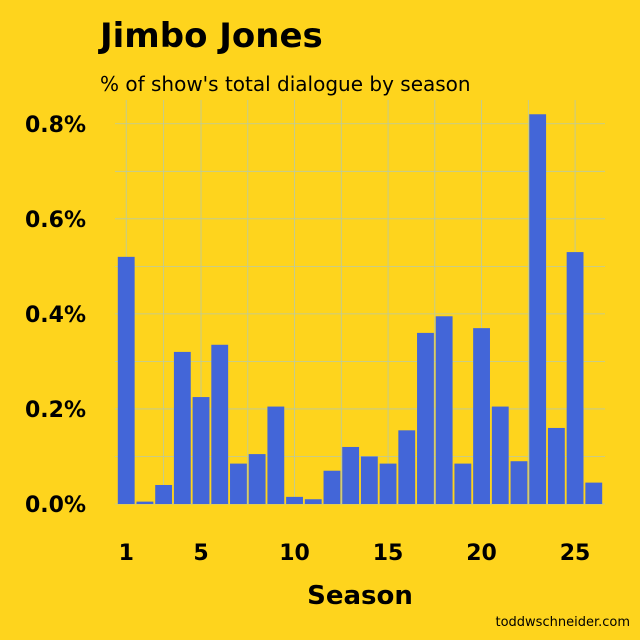 Image resolution: width=640 pixels, height=640 pixels. Describe the element at coordinates (388, 553) in the screenshot. I see `x-tick-label: 15` at that location.